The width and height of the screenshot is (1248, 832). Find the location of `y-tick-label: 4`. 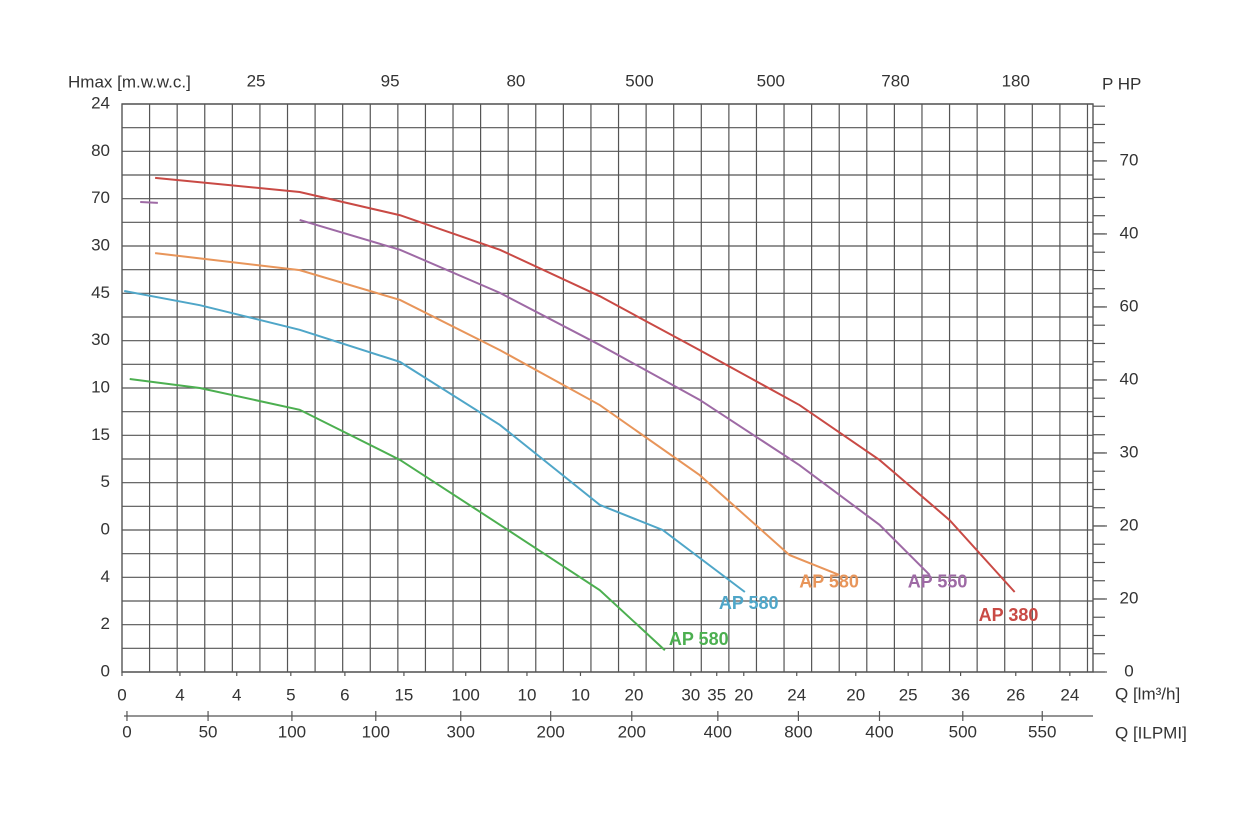

y-tick-label: 4 is located at coordinates (105, 576).